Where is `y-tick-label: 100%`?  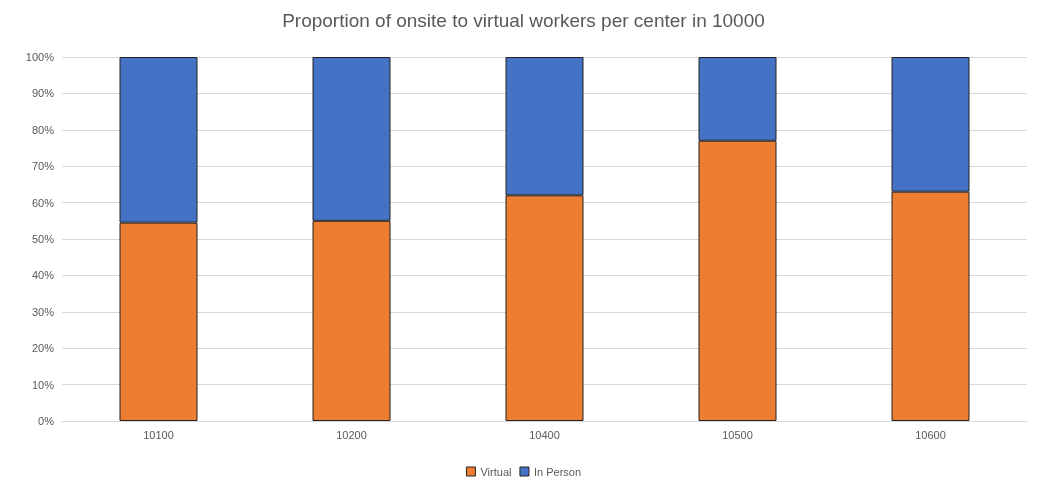 y-tick-label: 100% is located at coordinates (40, 57).